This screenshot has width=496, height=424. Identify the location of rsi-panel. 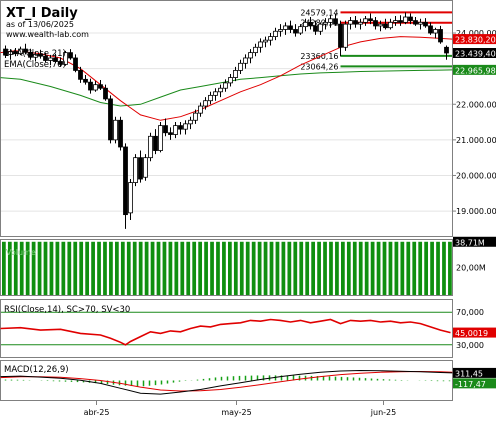
(226, 328).